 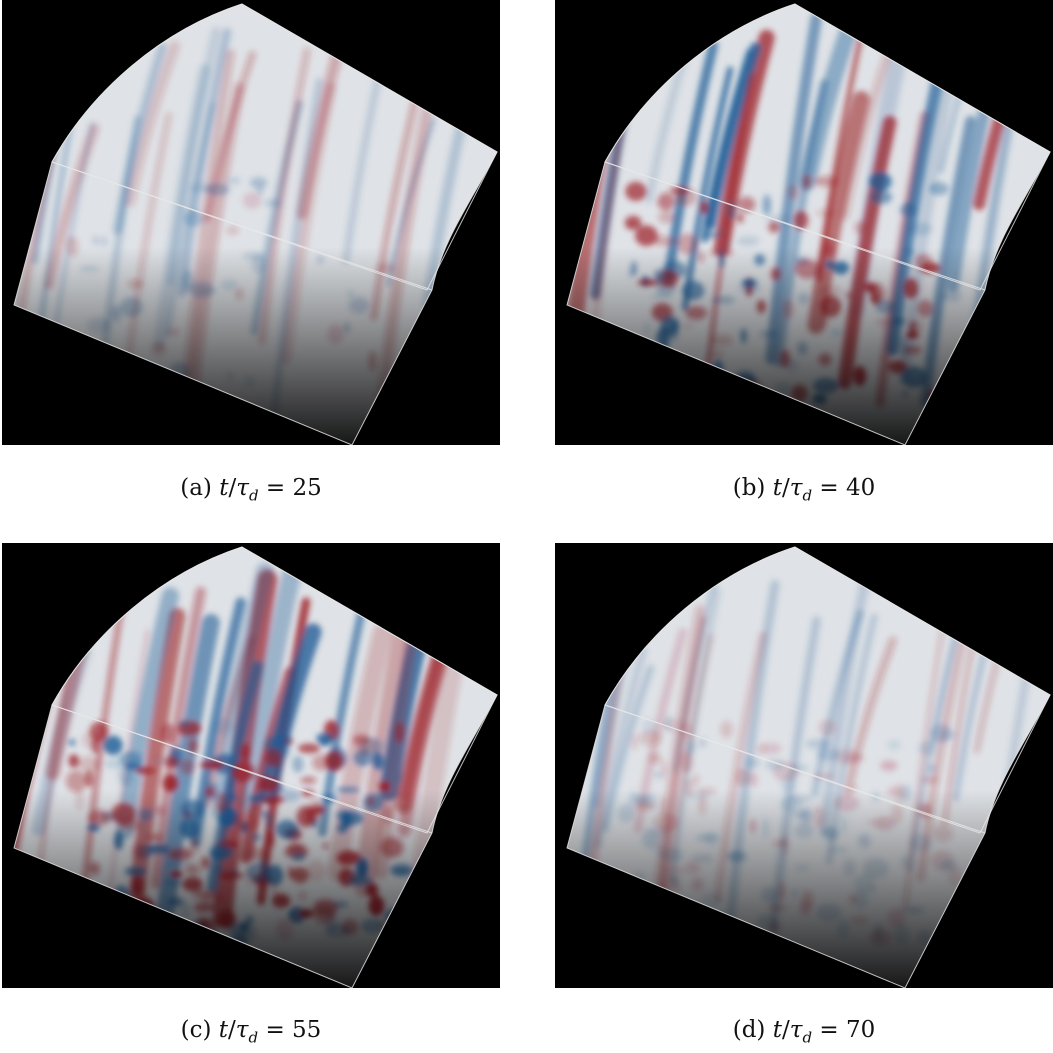 What do you see at coordinates (749, 1030) in the screenshot?
I see `caption-d-tag: (d)` at bounding box center [749, 1030].